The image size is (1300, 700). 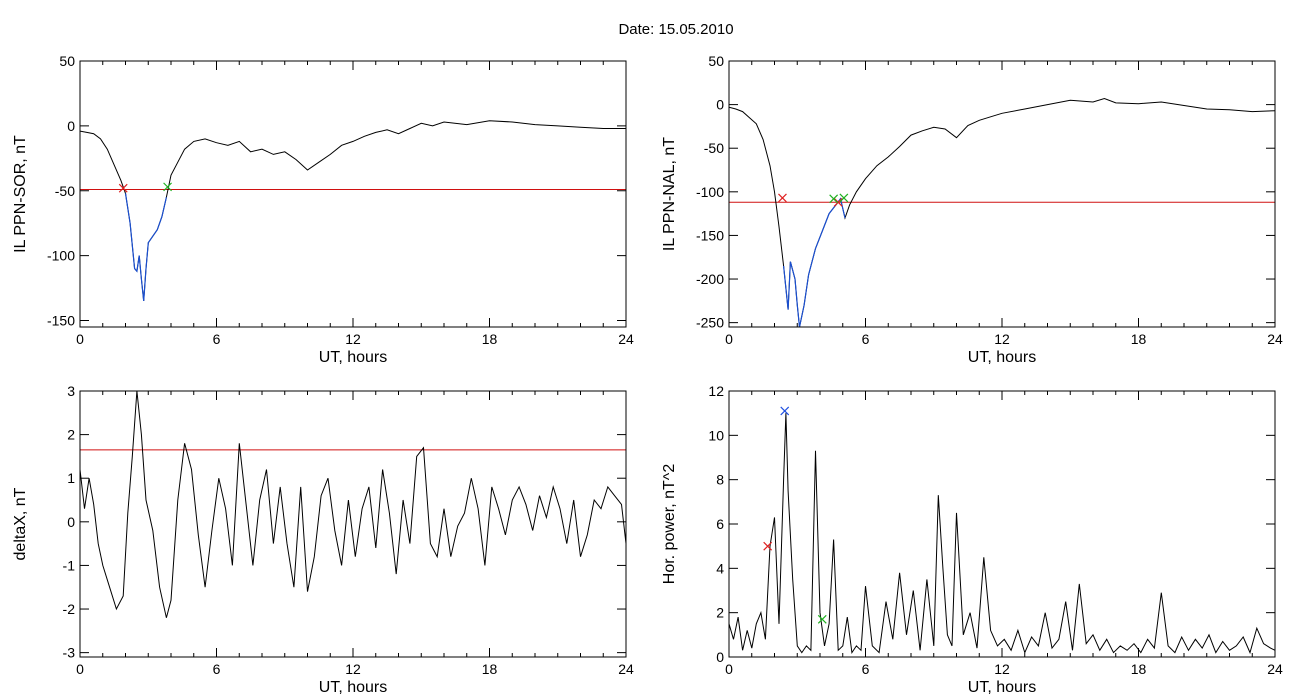 What do you see at coordinates (675, 29) in the screenshot?
I see `chart-title: Date: 15.05.2010` at bounding box center [675, 29].